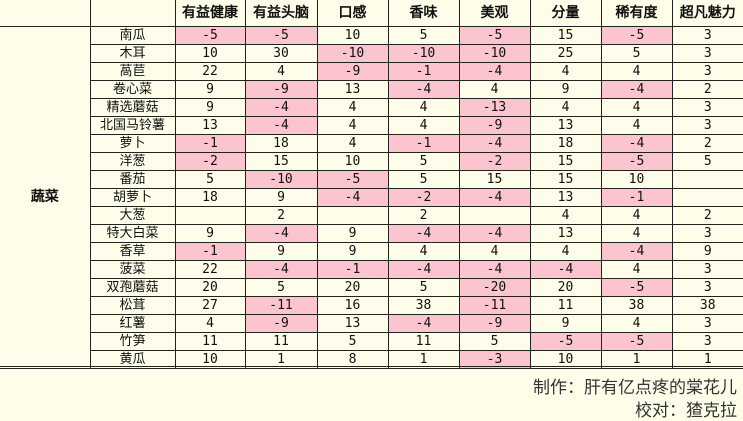  I want to click on table-row: 菠菜 22 -4 -1 -4 -4 -4 4 3, so click(371, 269).